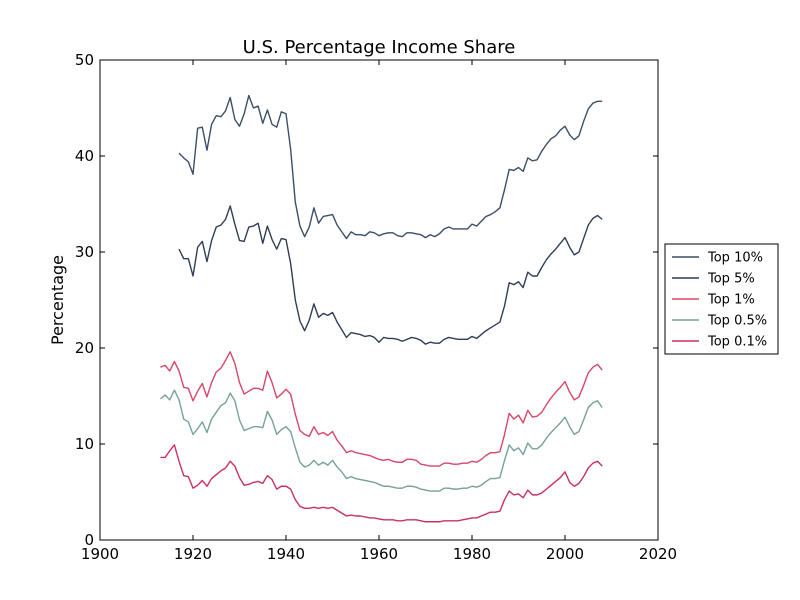 Image resolution: width=800 pixels, height=600 pixels. Describe the element at coordinates (737, 342) in the screenshot. I see `legend-label: Top 0.1%` at that location.